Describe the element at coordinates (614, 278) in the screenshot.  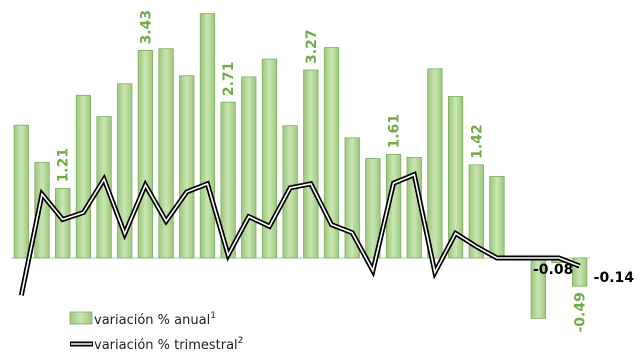
I see `data-label-8: -0.14` at that location.